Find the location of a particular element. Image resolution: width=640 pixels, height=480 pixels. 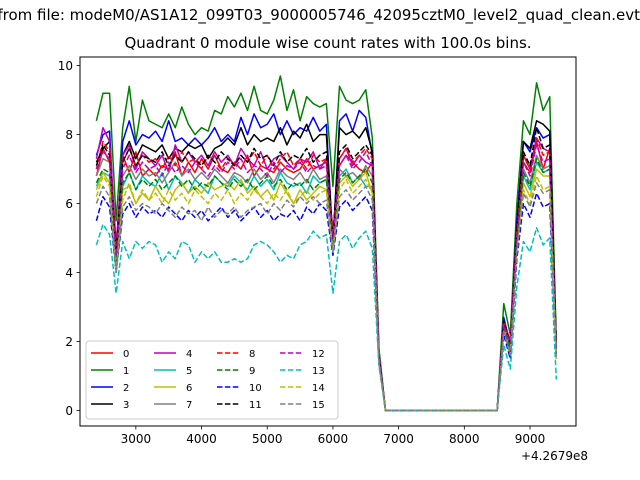

x-tick-label: 6000 is located at coordinates (333, 439).